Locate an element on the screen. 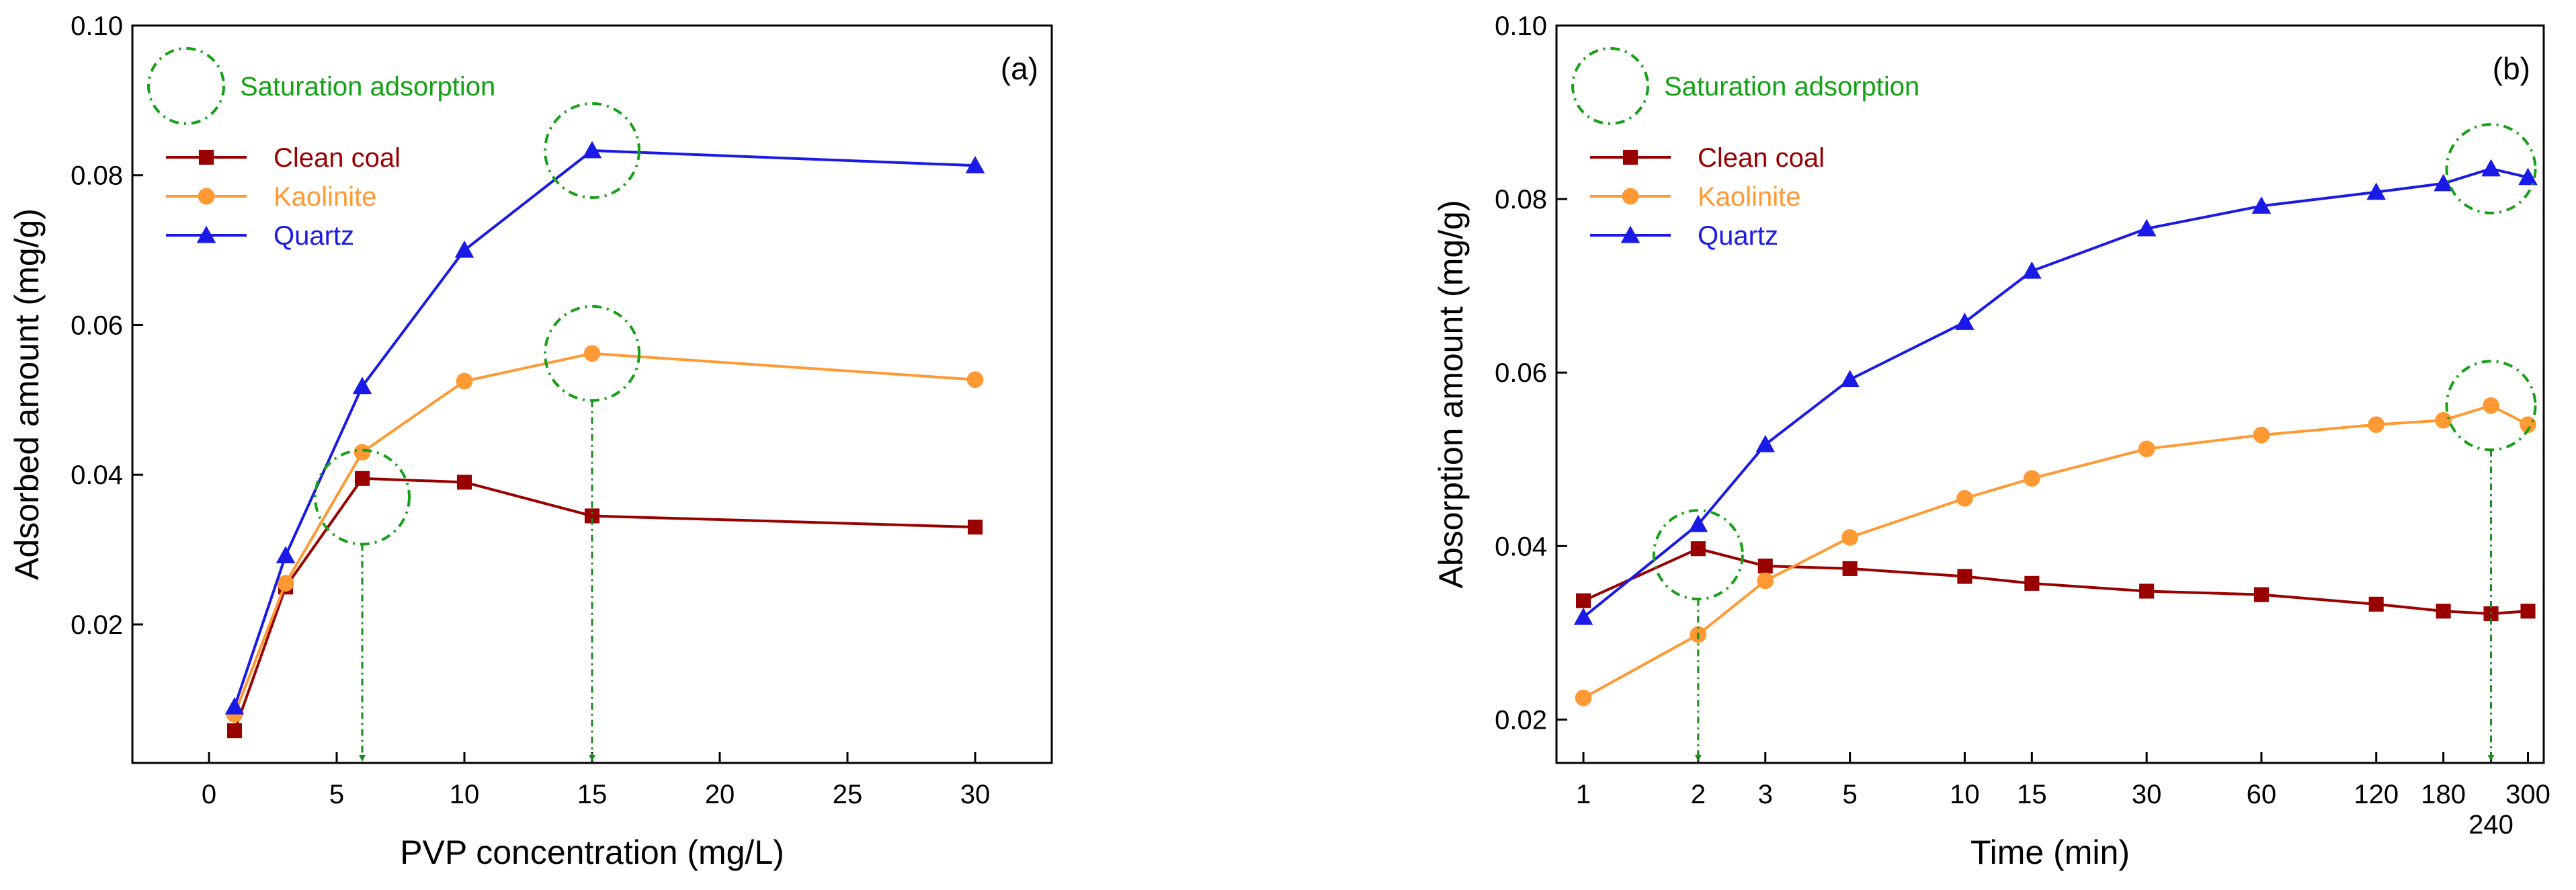 The height and width of the screenshot is (890, 2576). series-line-clean-coal is located at coordinates (2055, 581).